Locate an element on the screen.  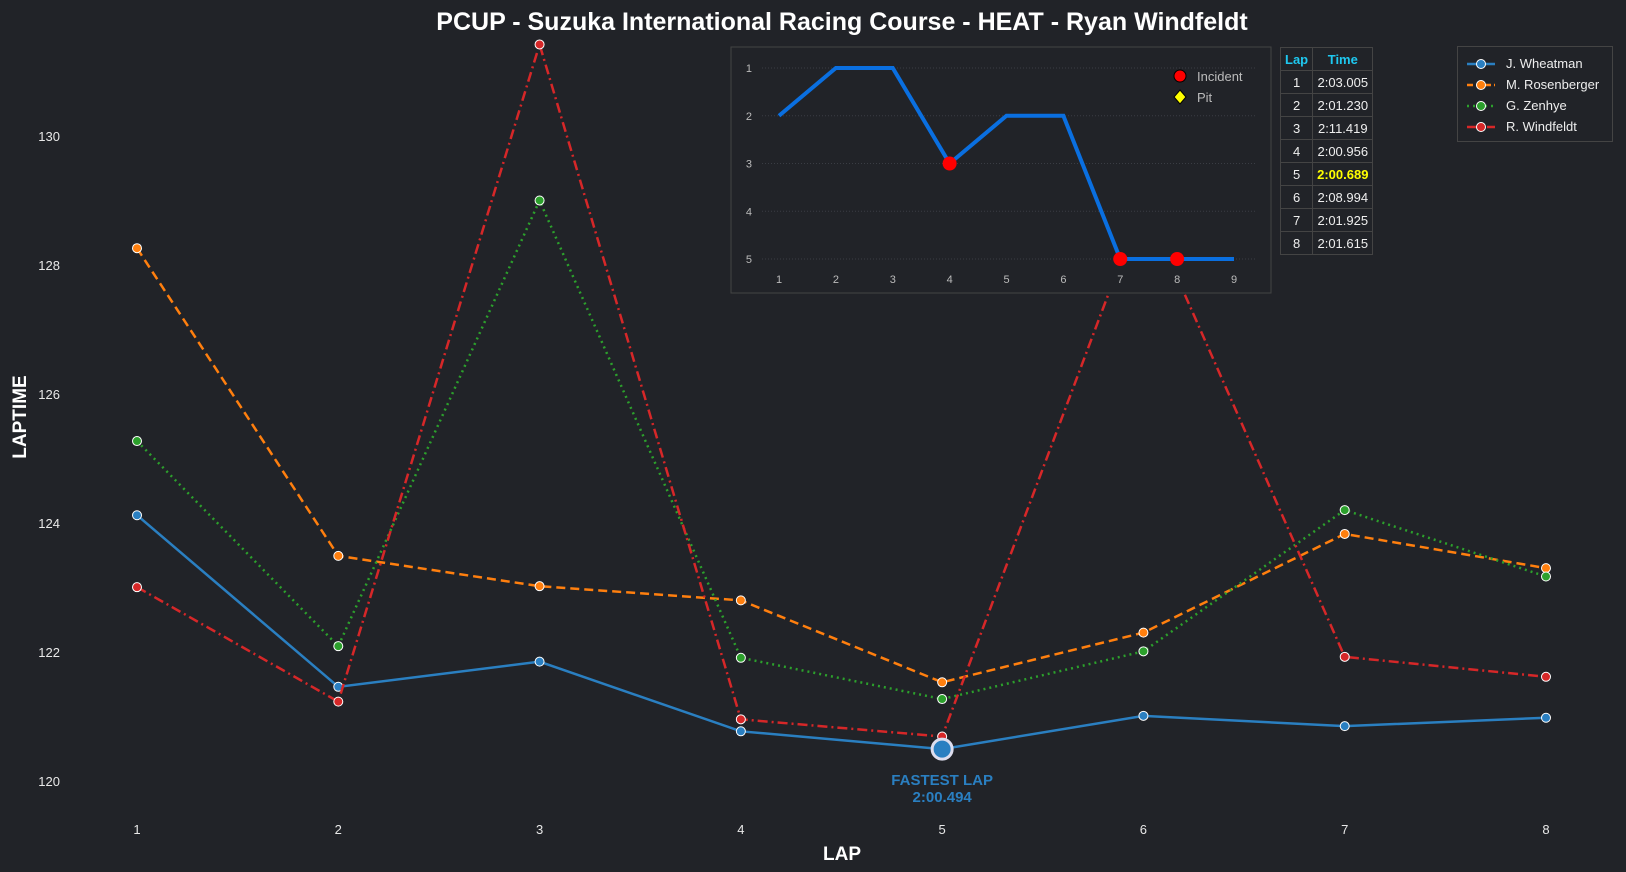
table-header-time: Time is located at coordinates (1343, 59).